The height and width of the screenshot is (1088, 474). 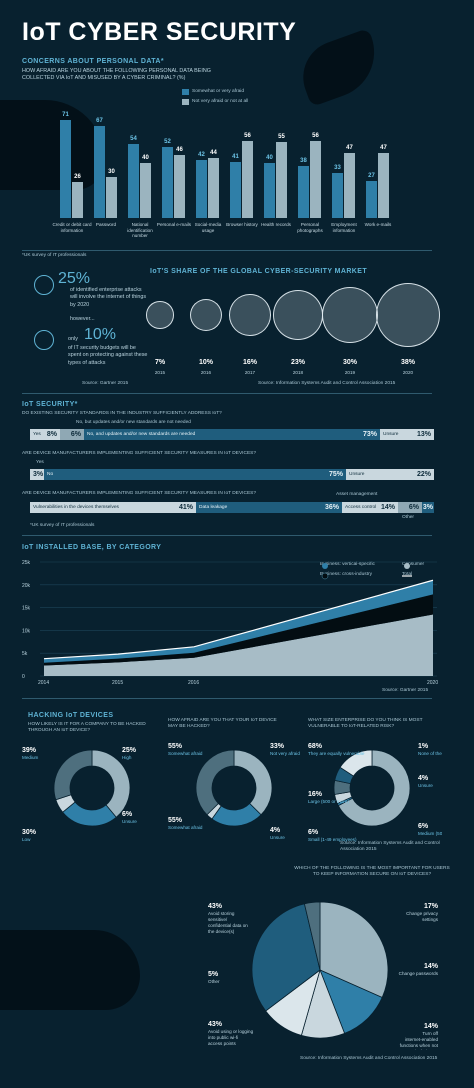 What do you see at coordinates (213, 507) in the screenshot?
I see `q3-data-label: Data leakage` at bounding box center [213, 507].